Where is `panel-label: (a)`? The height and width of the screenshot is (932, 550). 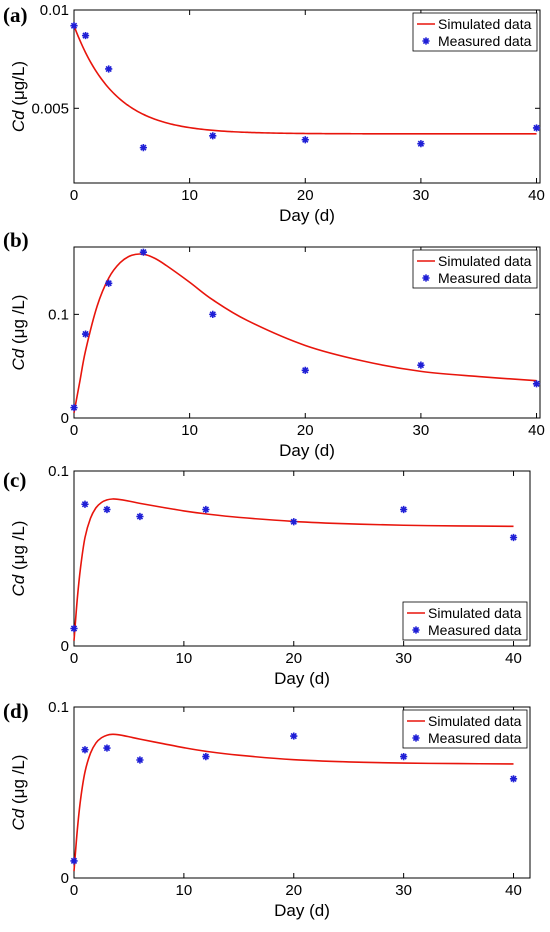 panel-label: (a) is located at coordinates (15, 15).